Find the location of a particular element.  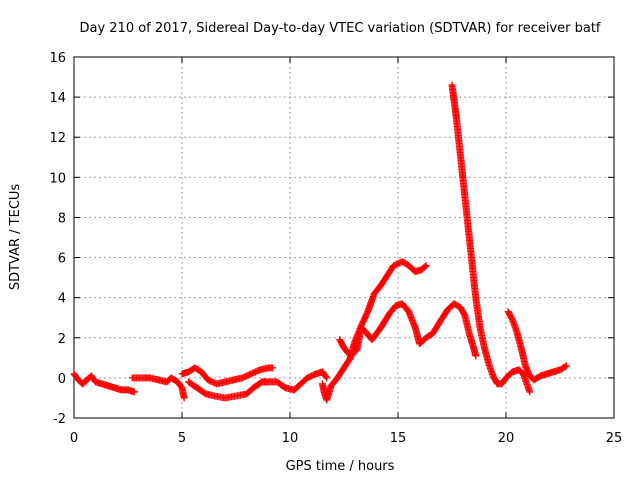

x-tick-label: 0 is located at coordinates (74, 438).